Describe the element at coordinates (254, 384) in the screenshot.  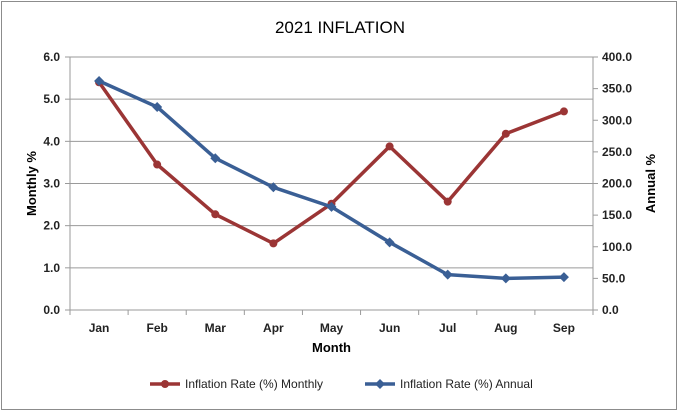
I see `legend-label: Inflation Rate (%) Monthly` at that location.